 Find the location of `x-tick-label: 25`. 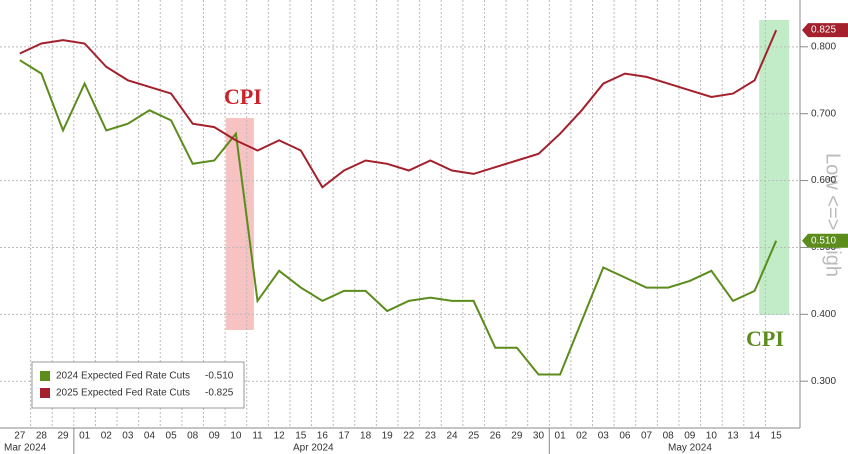

x-tick-label: 25 is located at coordinates (474, 436).